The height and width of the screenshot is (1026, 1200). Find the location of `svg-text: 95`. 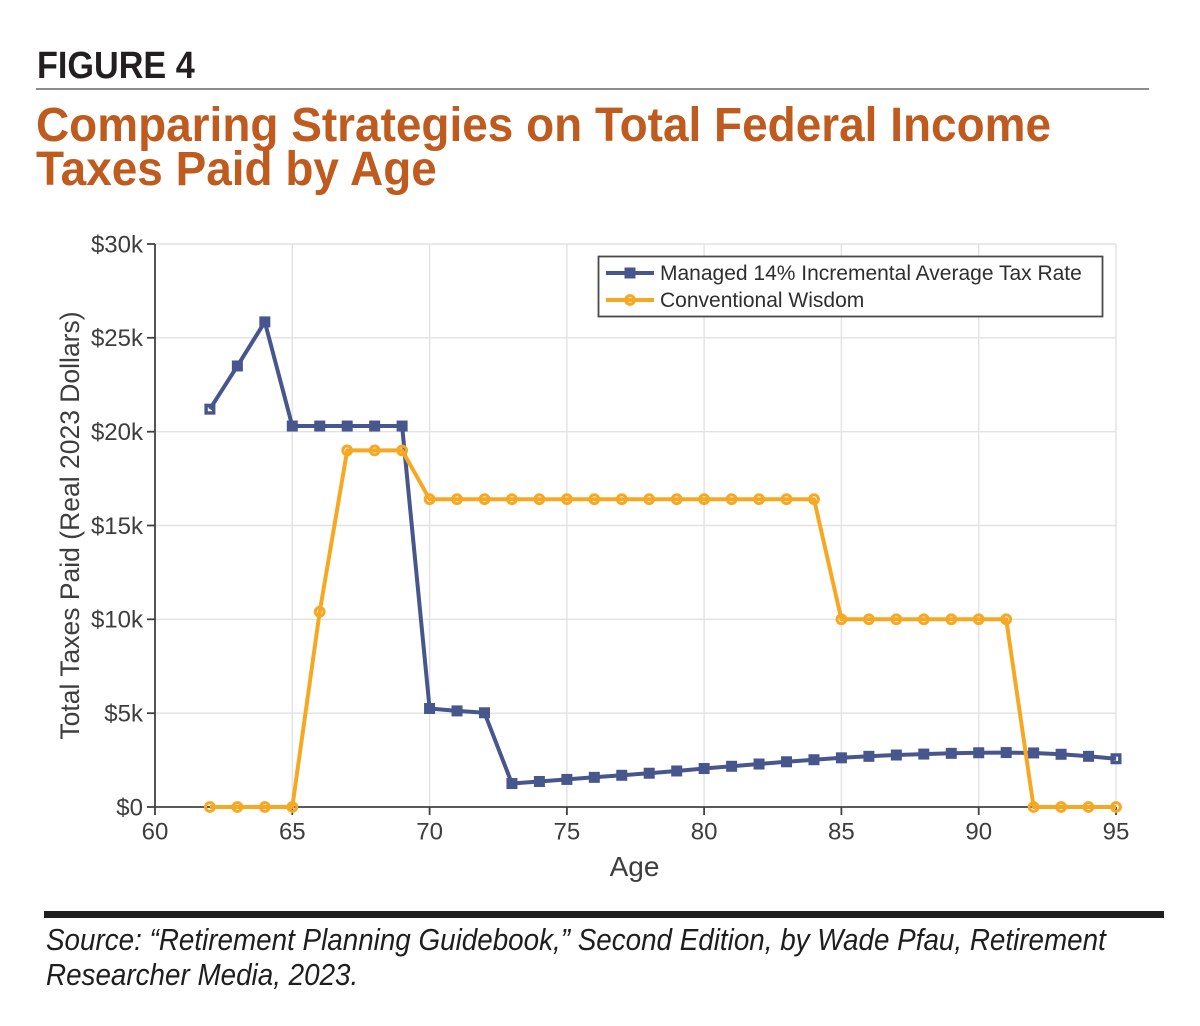

svg-text: 95 is located at coordinates (1116, 832).